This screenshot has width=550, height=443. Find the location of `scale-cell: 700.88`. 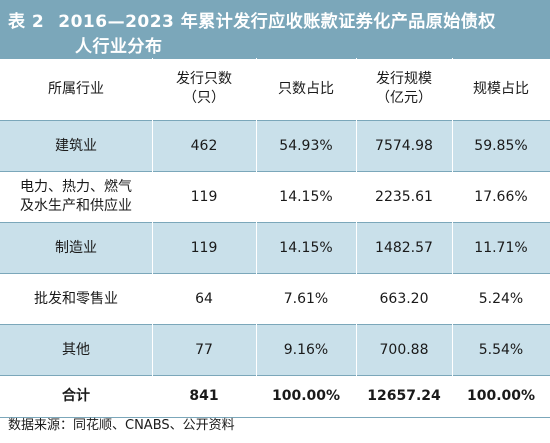

scale-cell: 700.88 is located at coordinates (404, 349).